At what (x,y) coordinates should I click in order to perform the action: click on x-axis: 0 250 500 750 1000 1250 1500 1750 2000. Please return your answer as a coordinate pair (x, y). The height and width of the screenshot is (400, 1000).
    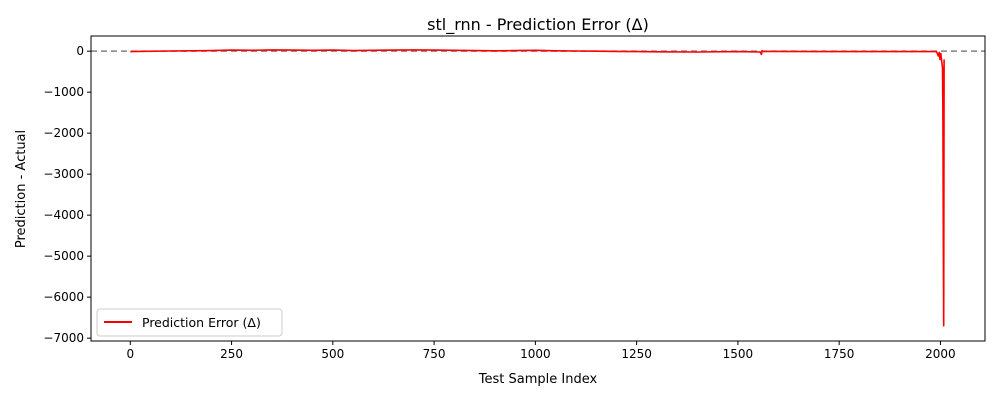
    Looking at the image, I should click on (541, 351).